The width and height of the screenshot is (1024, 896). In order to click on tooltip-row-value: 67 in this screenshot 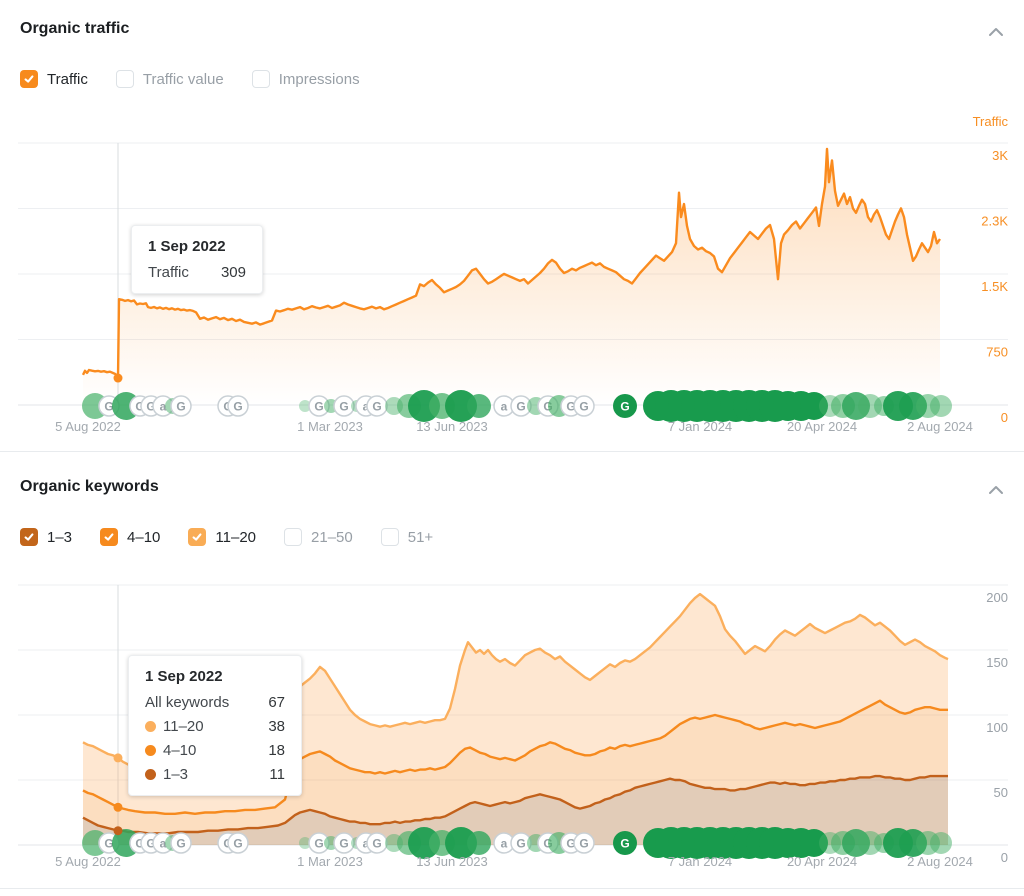, I will do `click(276, 702)`.